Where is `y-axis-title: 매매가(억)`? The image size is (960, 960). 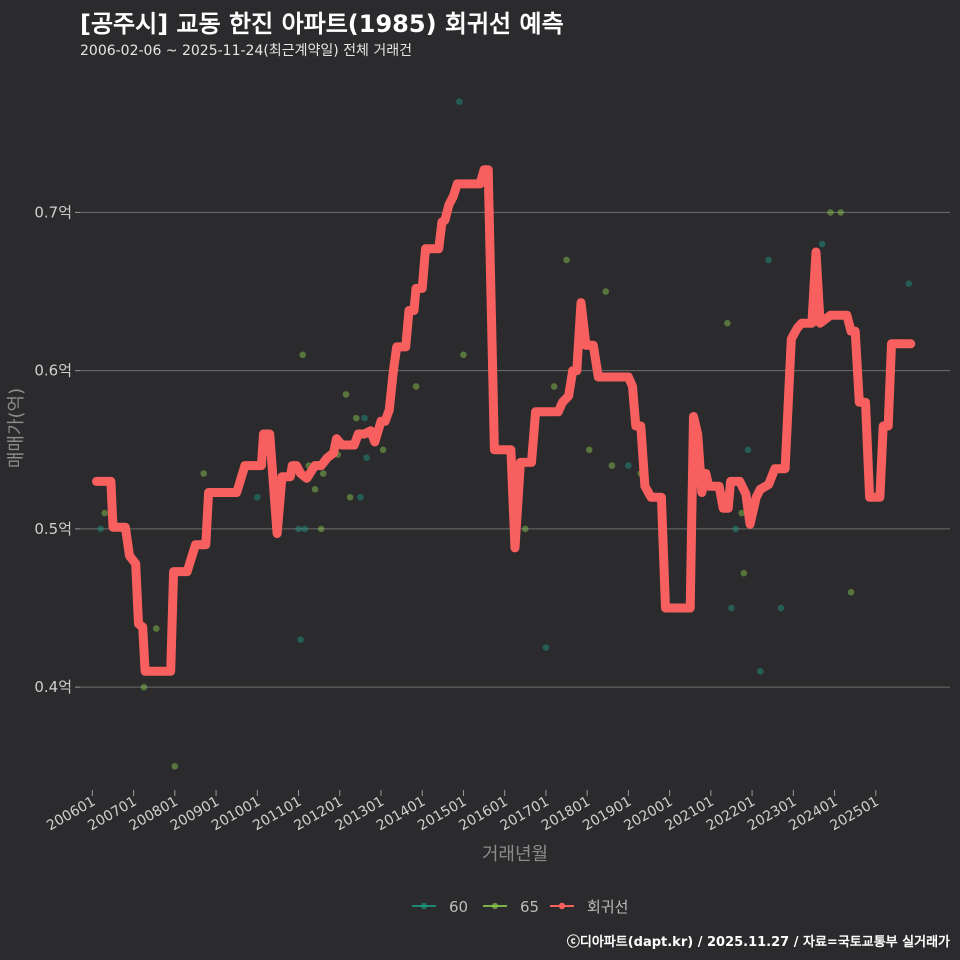
y-axis-title: 매매가(억) is located at coordinates (16, 428).